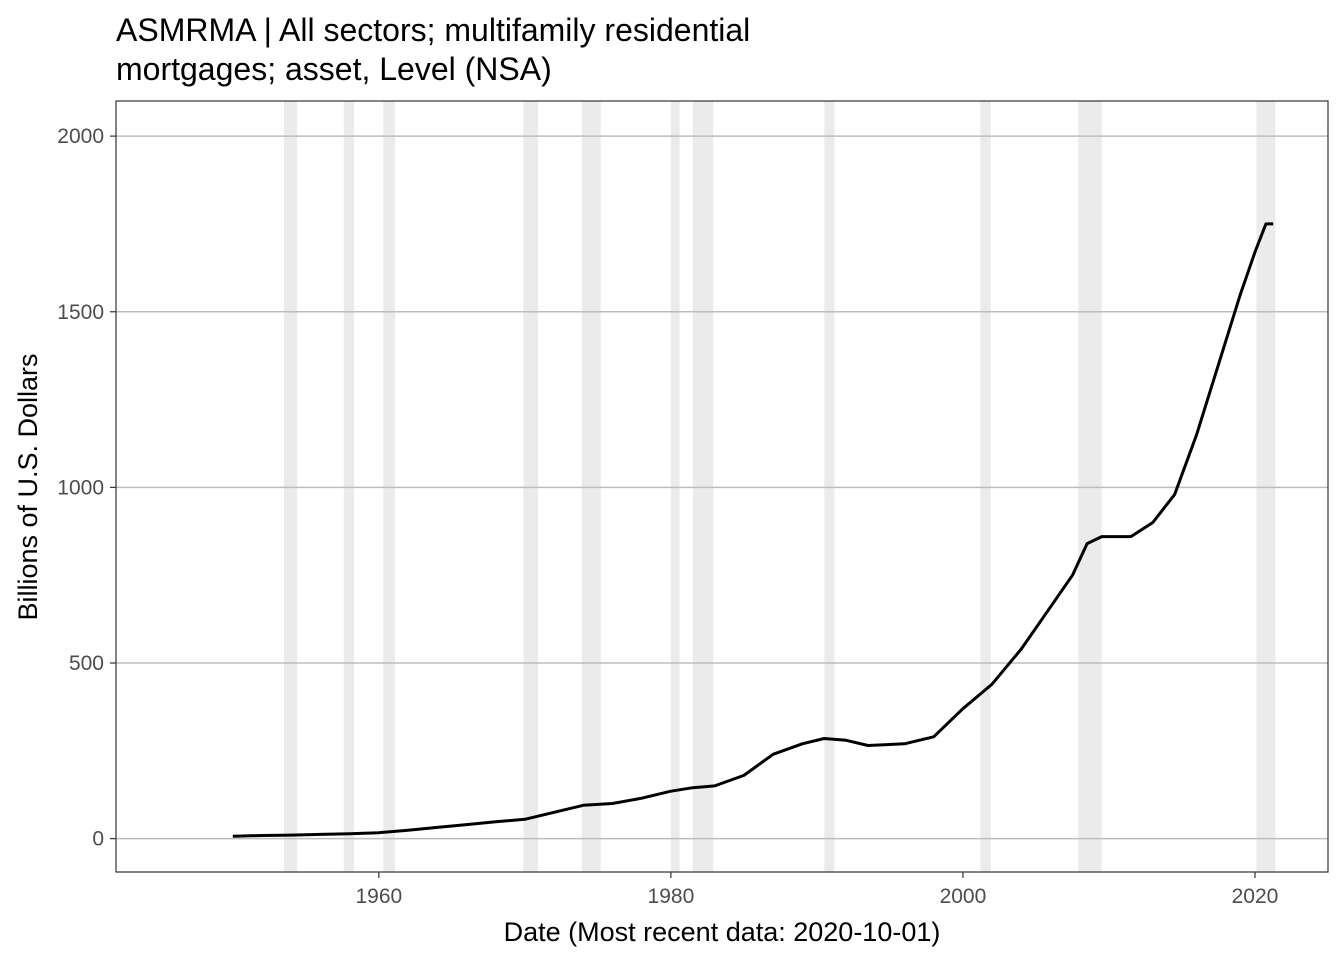  Describe the element at coordinates (334, 69) in the screenshot. I see `chart-title-line-2: mortgages; asset, Level (NSA)` at that location.